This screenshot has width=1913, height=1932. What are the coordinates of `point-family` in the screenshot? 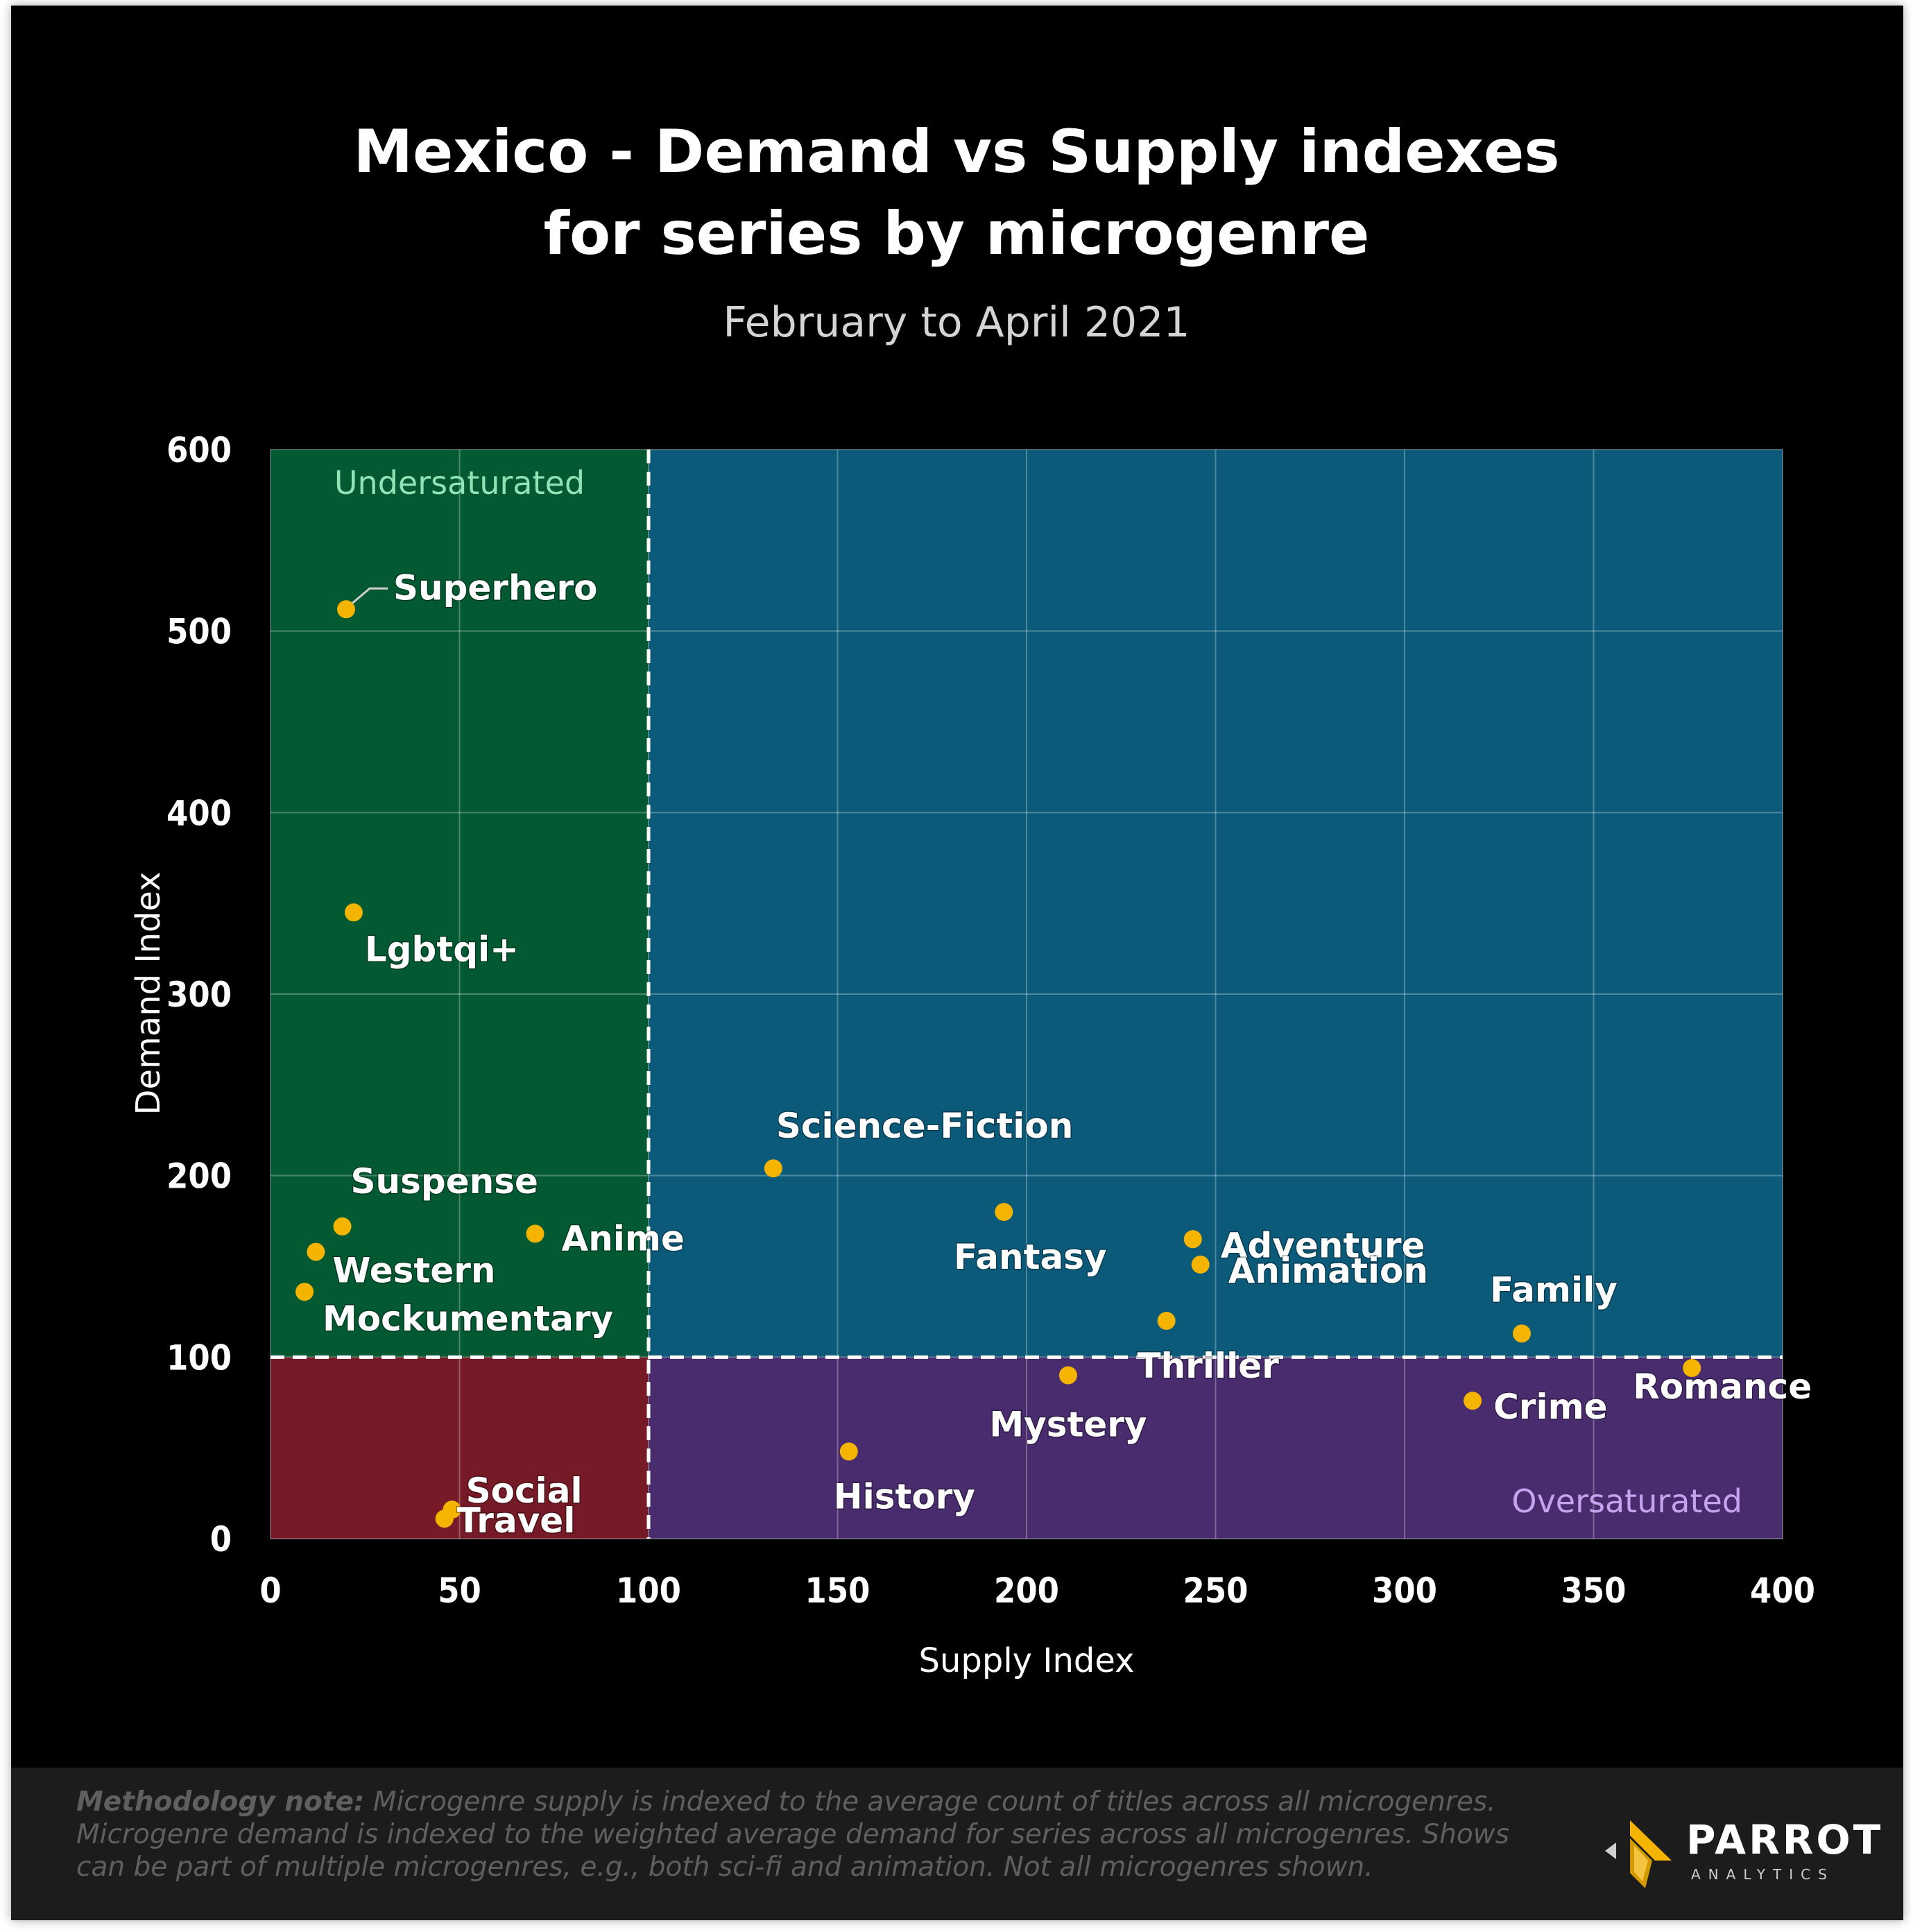 It's located at (1521, 1333).